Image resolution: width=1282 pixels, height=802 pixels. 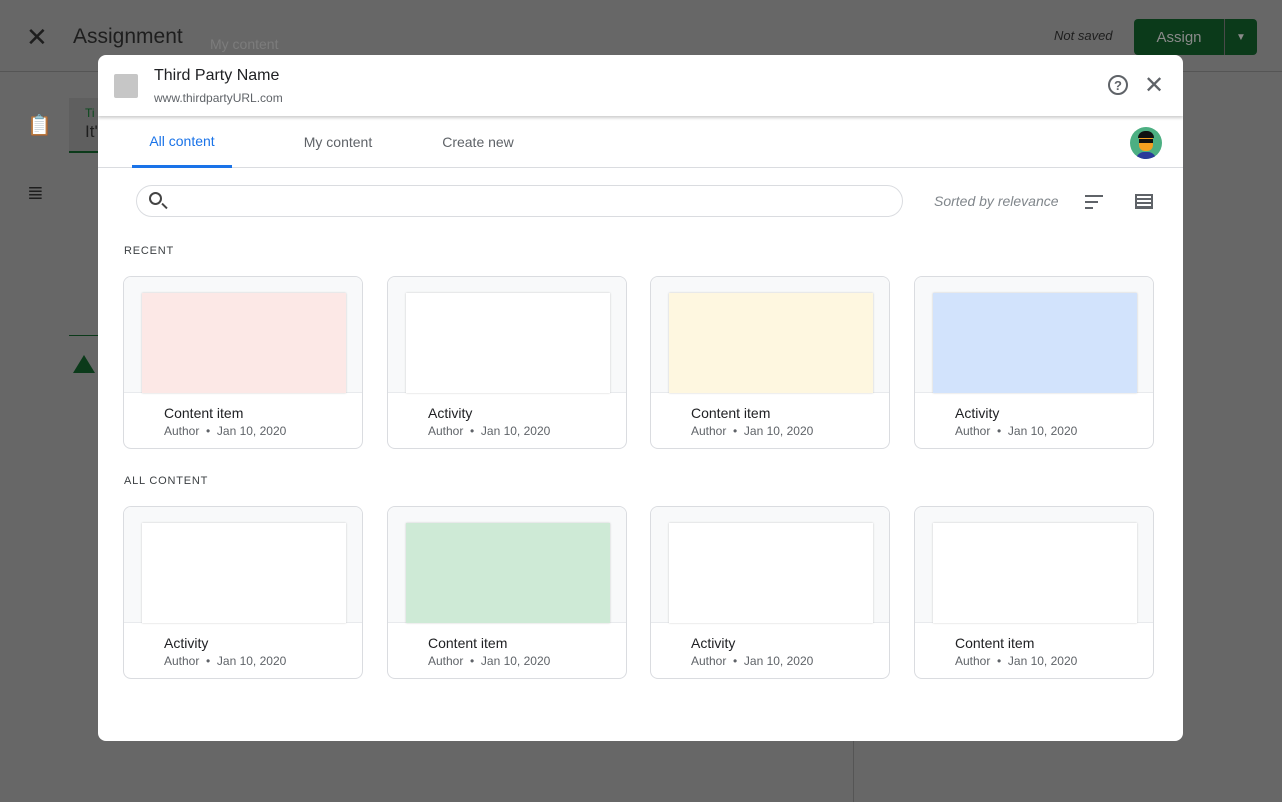 I want to click on avatar, so click(x=1146, y=143).